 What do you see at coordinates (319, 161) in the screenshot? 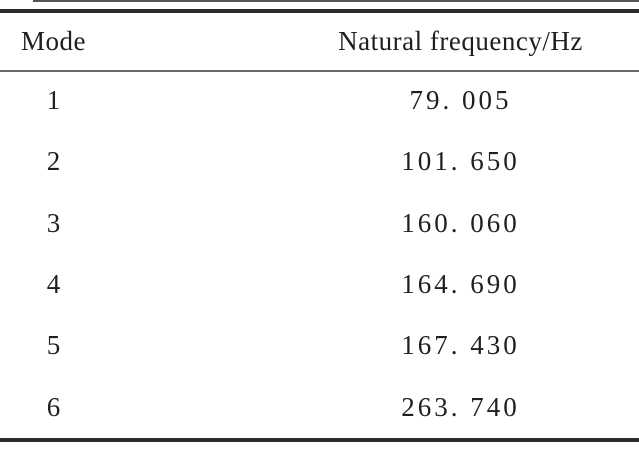
I see `table-row: 2 101. 650` at bounding box center [319, 161].